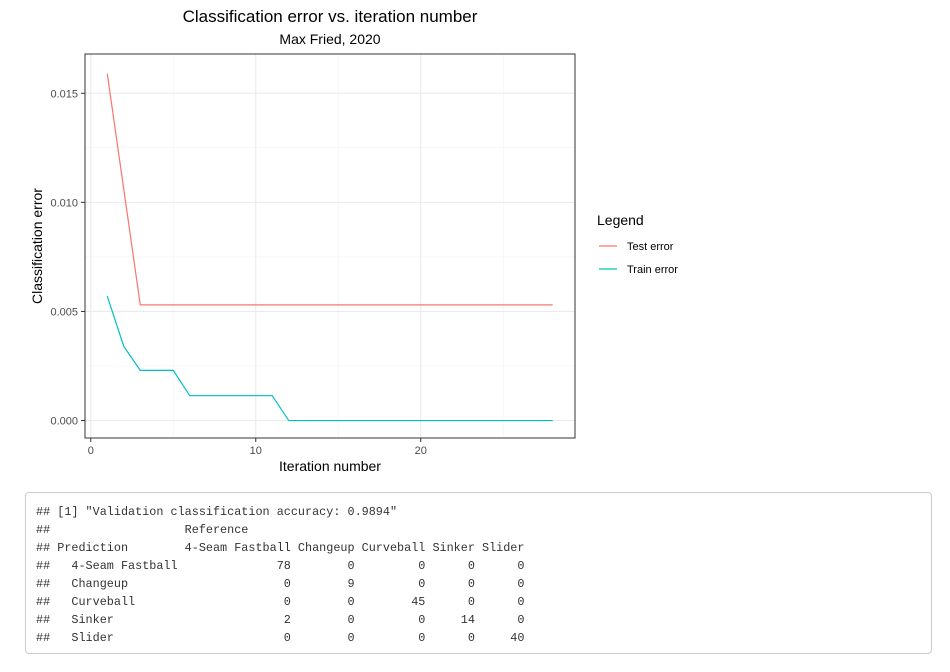 This screenshot has height=672, width=950. I want to click on series-line-train-error, so click(329, 358).